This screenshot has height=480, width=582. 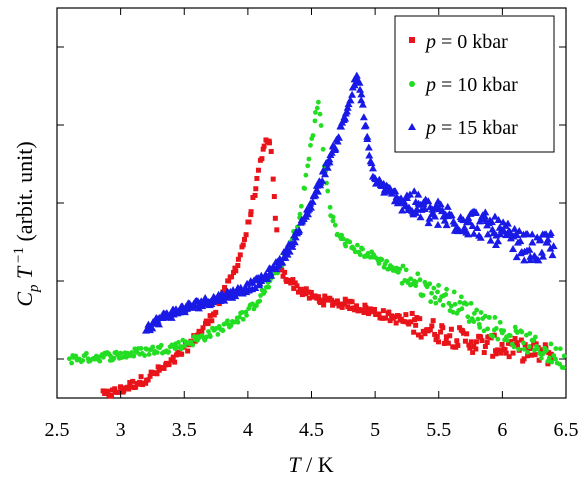 I want to click on legend-entry-10kbar: p = 10 kbar, so click(x=463, y=85).